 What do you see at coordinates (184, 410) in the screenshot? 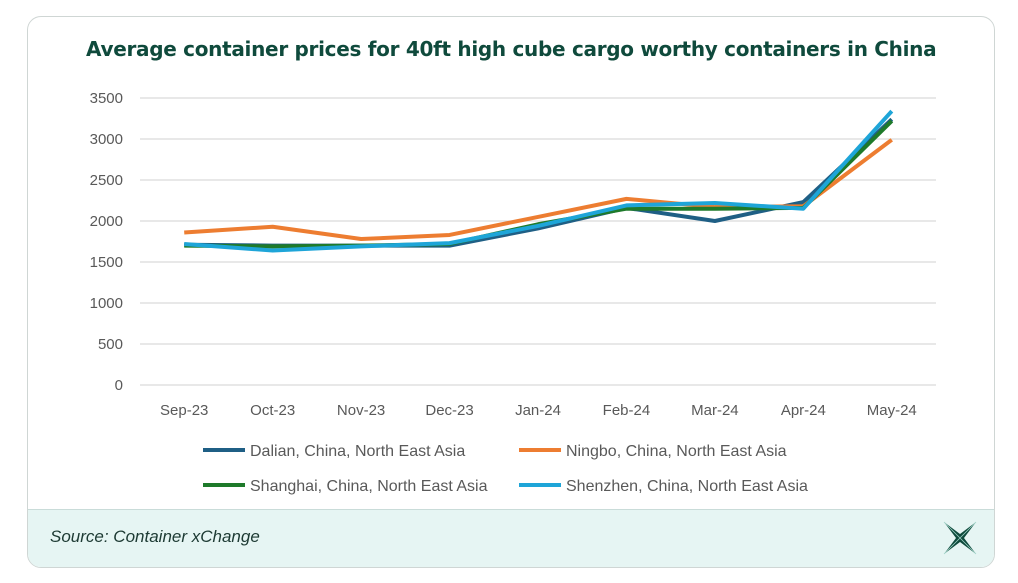
I see `x-tick-label: Sep-23` at bounding box center [184, 410].